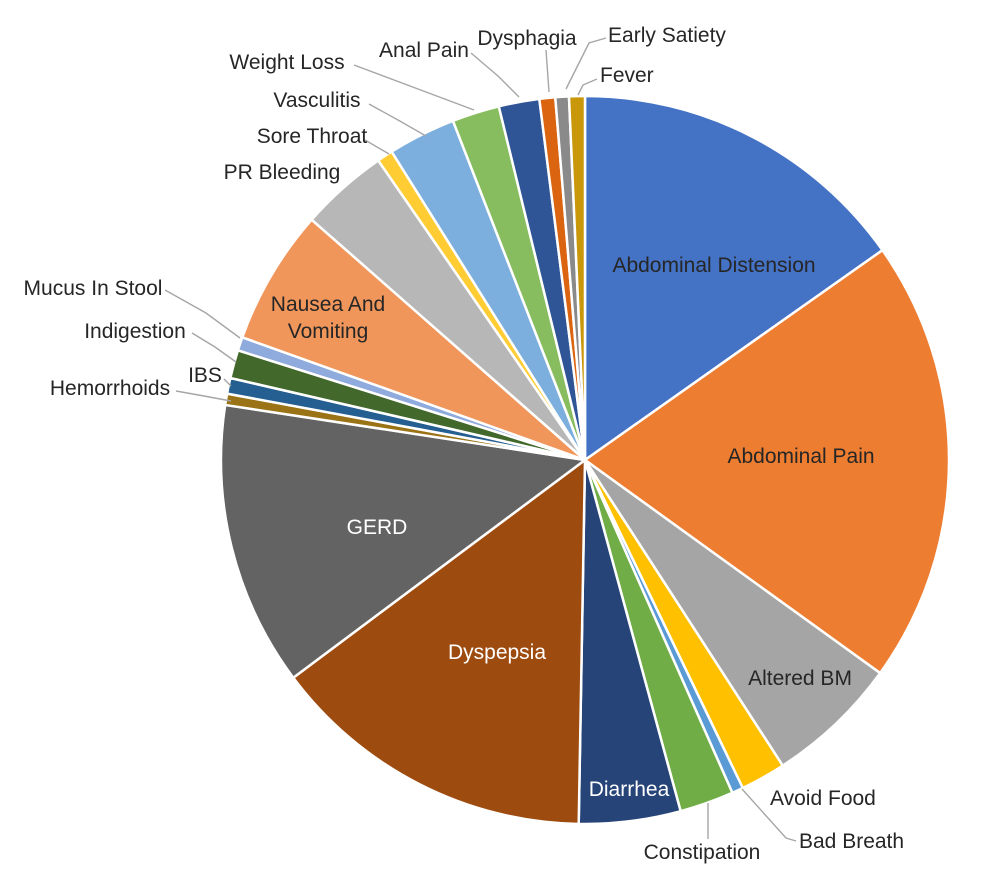 The width and height of the screenshot is (986, 889). What do you see at coordinates (733, 278) in the screenshot?
I see `slice-abdominal-distension` at bounding box center [733, 278].